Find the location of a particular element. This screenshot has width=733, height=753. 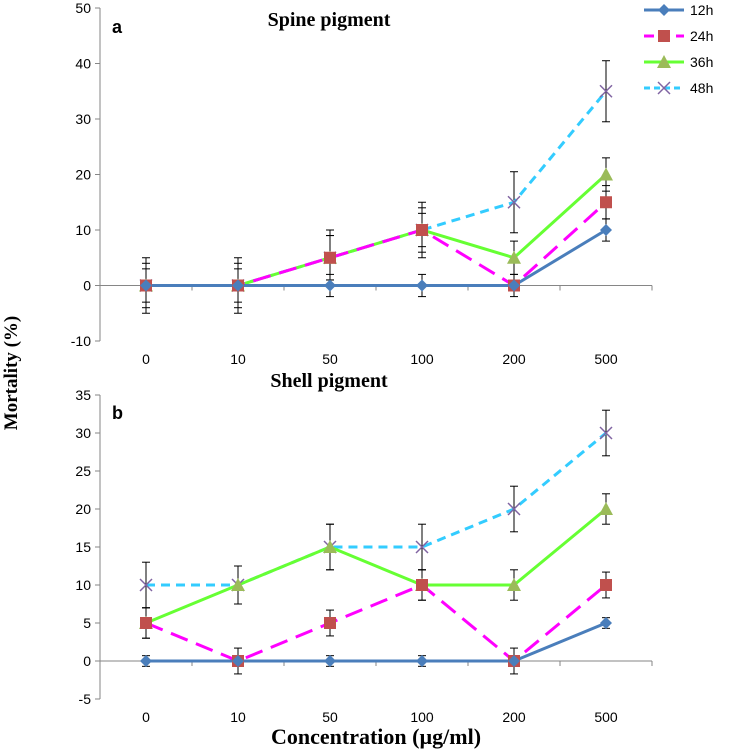

series-line-48h is located at coordinates (376, 509).